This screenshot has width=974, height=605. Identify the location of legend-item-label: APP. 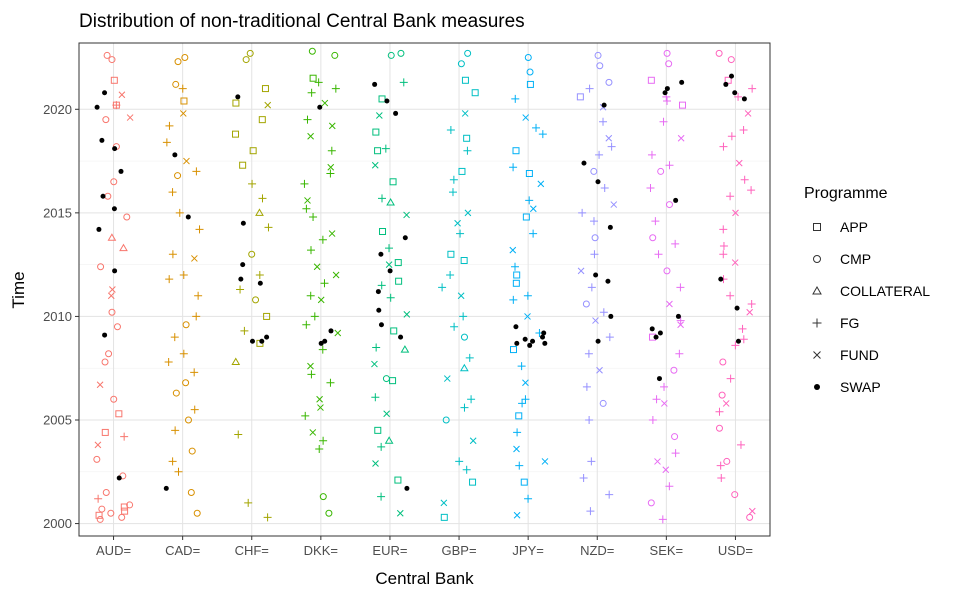
(854, 227).